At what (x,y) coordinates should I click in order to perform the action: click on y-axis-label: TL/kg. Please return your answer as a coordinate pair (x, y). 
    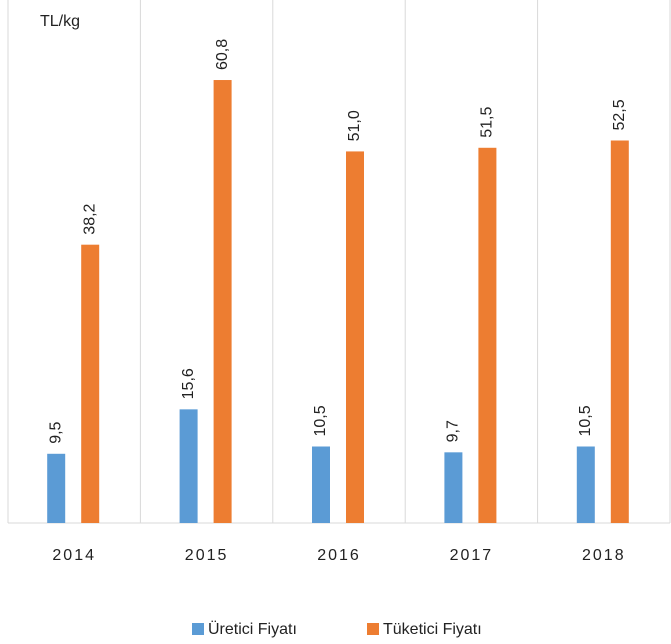
    Looking at the image, I should click on (60, 21).